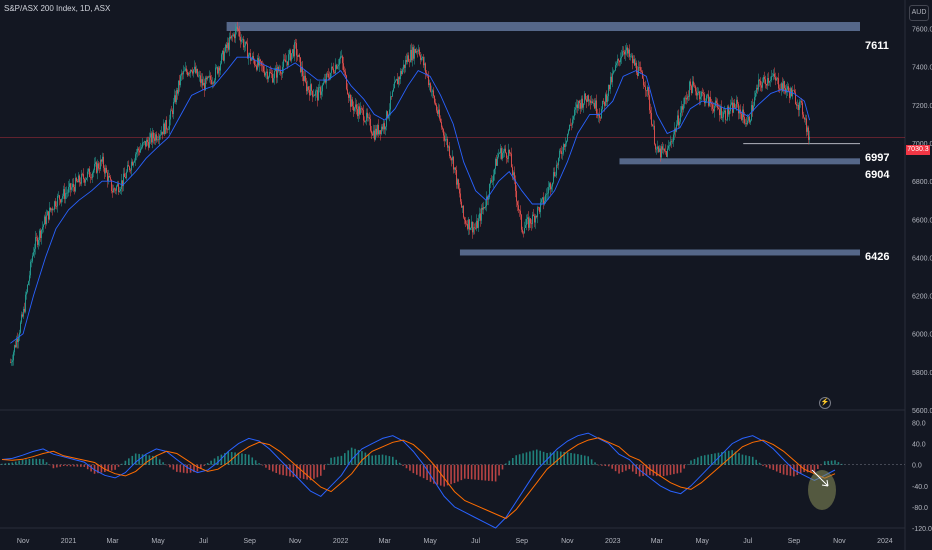 Image resolution: width=932 pixels, height=550 pixels. What do you see at coordinates (919, 13) in the screenshot?
I see `currency-button: AUD` at bounding box center [919, 13].